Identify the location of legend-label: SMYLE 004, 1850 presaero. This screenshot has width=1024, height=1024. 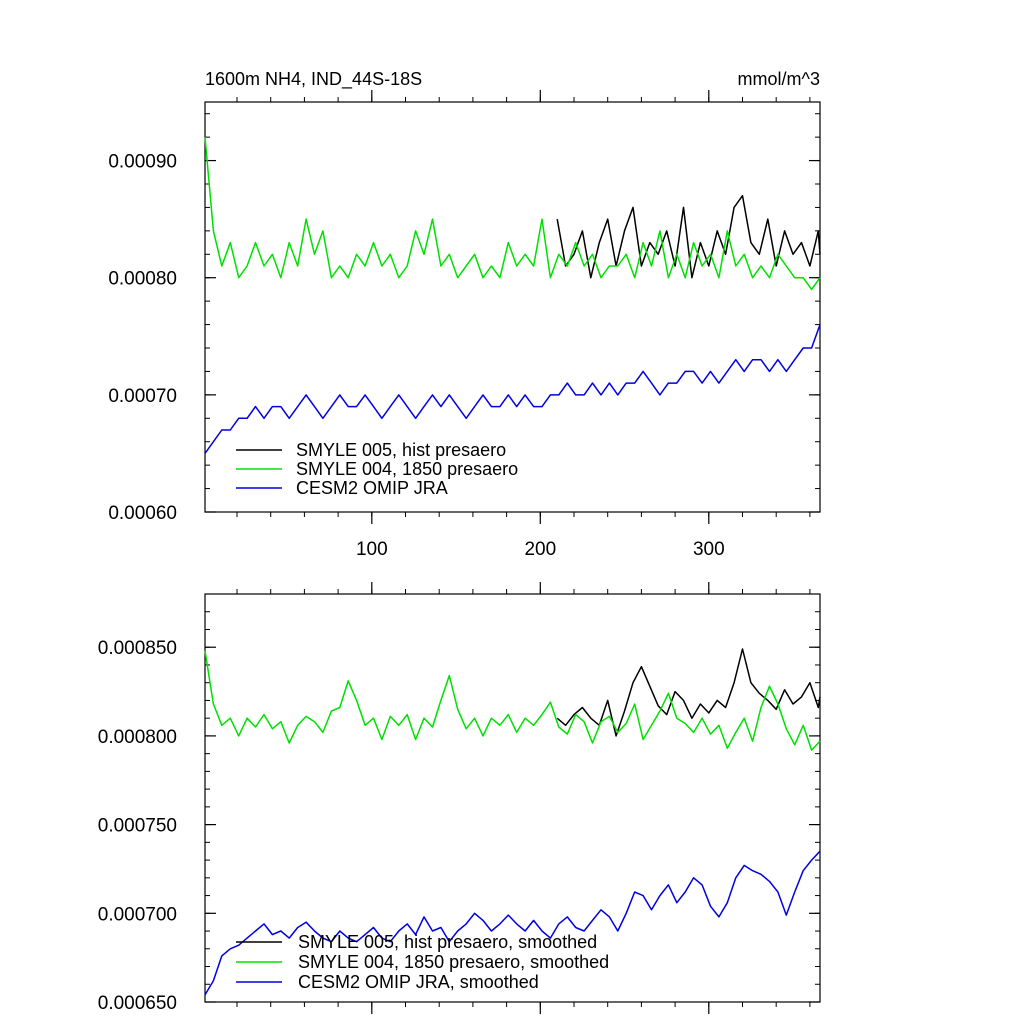
(407, 469).